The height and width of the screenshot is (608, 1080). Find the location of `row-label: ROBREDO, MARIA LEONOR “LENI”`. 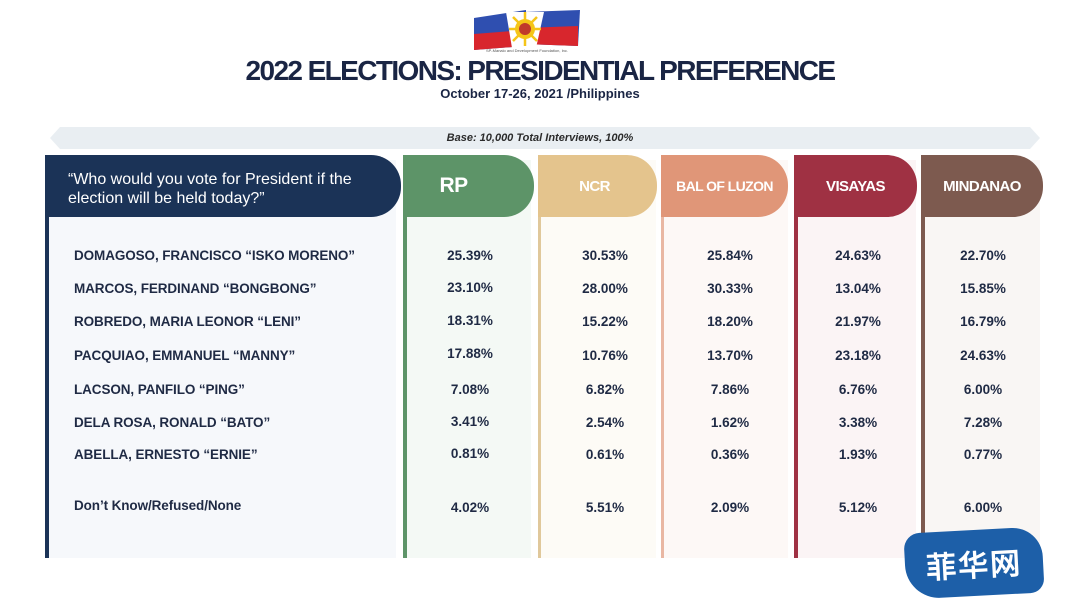

row-label: ROBREDO, MARIA LEONOR “LENI” is located at coordinates (187, 321).